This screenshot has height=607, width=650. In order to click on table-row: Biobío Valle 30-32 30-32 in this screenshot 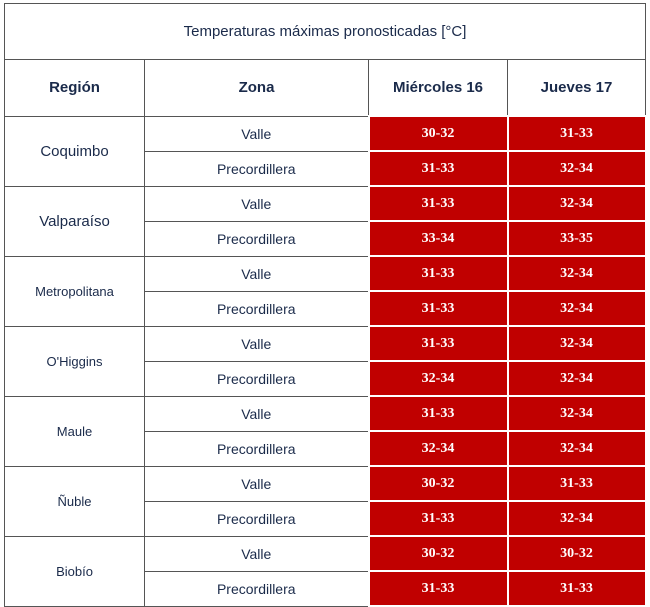, I will do `click(325, 571)`.